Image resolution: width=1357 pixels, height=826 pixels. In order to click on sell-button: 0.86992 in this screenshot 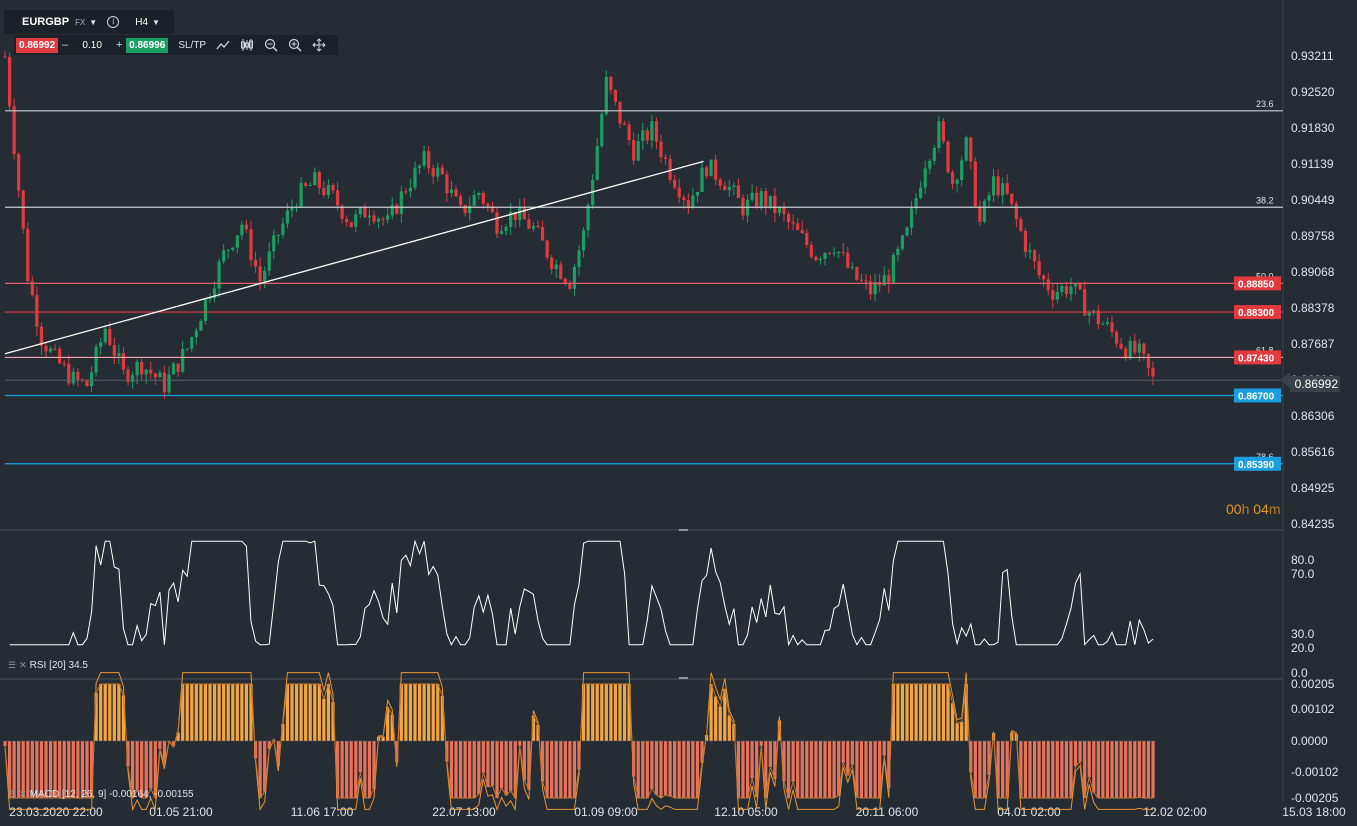, I will do `click(37, 45)`.